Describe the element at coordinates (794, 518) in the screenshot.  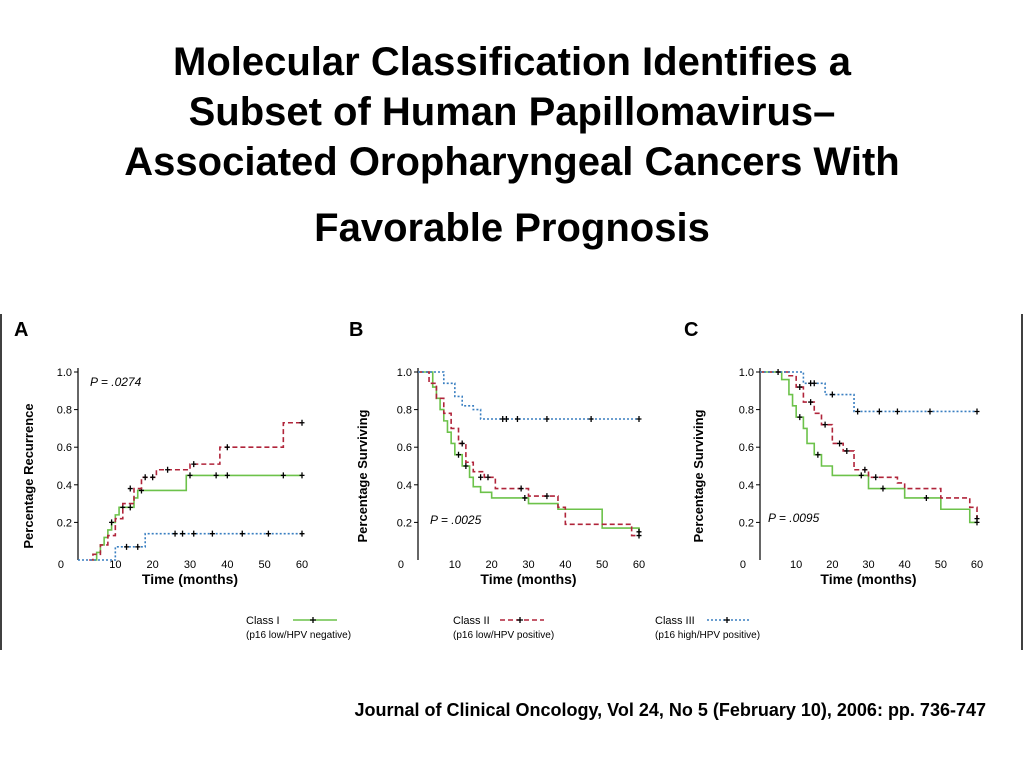
I see `p-value: P = .0095` at that location.